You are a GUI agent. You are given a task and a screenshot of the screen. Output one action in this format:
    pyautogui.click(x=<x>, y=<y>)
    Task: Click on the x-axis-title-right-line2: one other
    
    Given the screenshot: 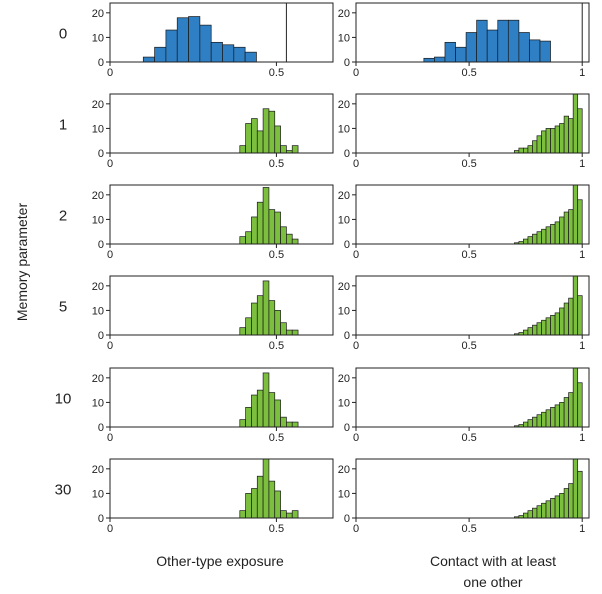 What is the action you would take?
    pyautogui.click(x=492, y=582)
    